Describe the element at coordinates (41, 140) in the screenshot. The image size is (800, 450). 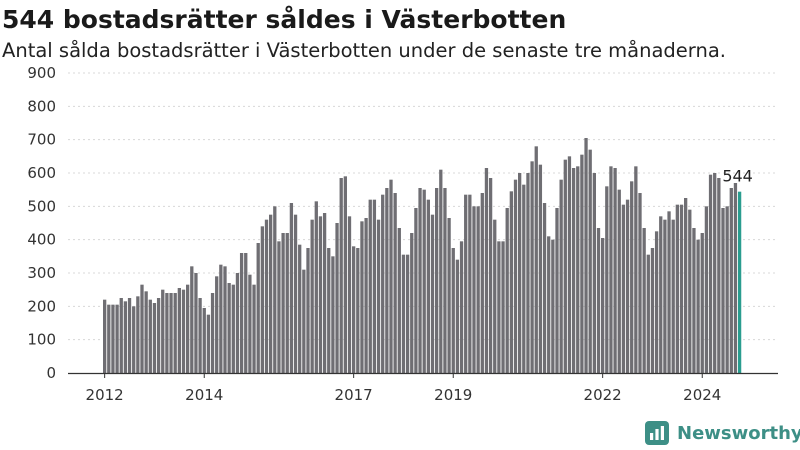
I see `y-tick-label: 700` at that location.